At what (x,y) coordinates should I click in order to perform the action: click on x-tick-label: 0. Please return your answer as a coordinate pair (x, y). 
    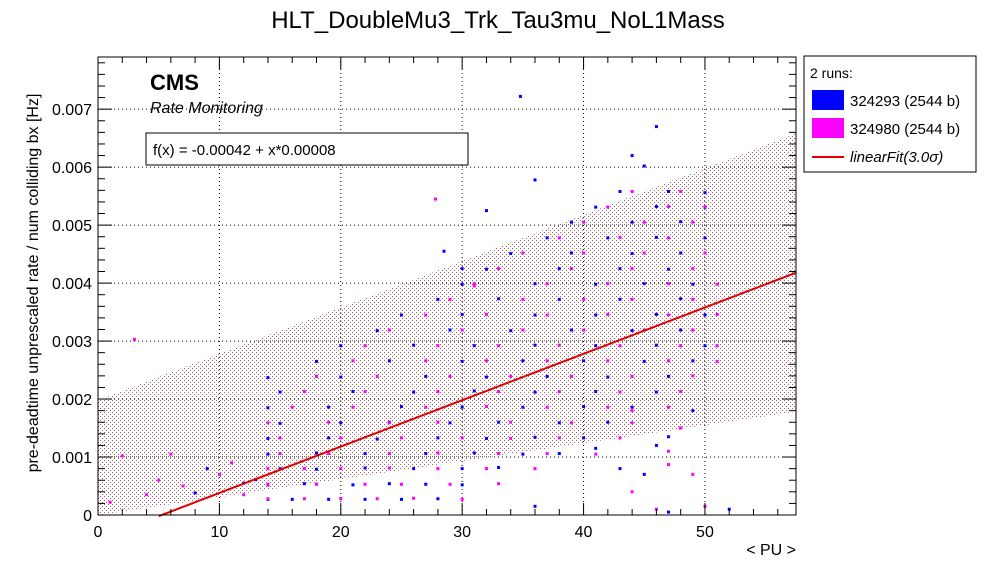
    Looking at the image, I should click on (98, 532).